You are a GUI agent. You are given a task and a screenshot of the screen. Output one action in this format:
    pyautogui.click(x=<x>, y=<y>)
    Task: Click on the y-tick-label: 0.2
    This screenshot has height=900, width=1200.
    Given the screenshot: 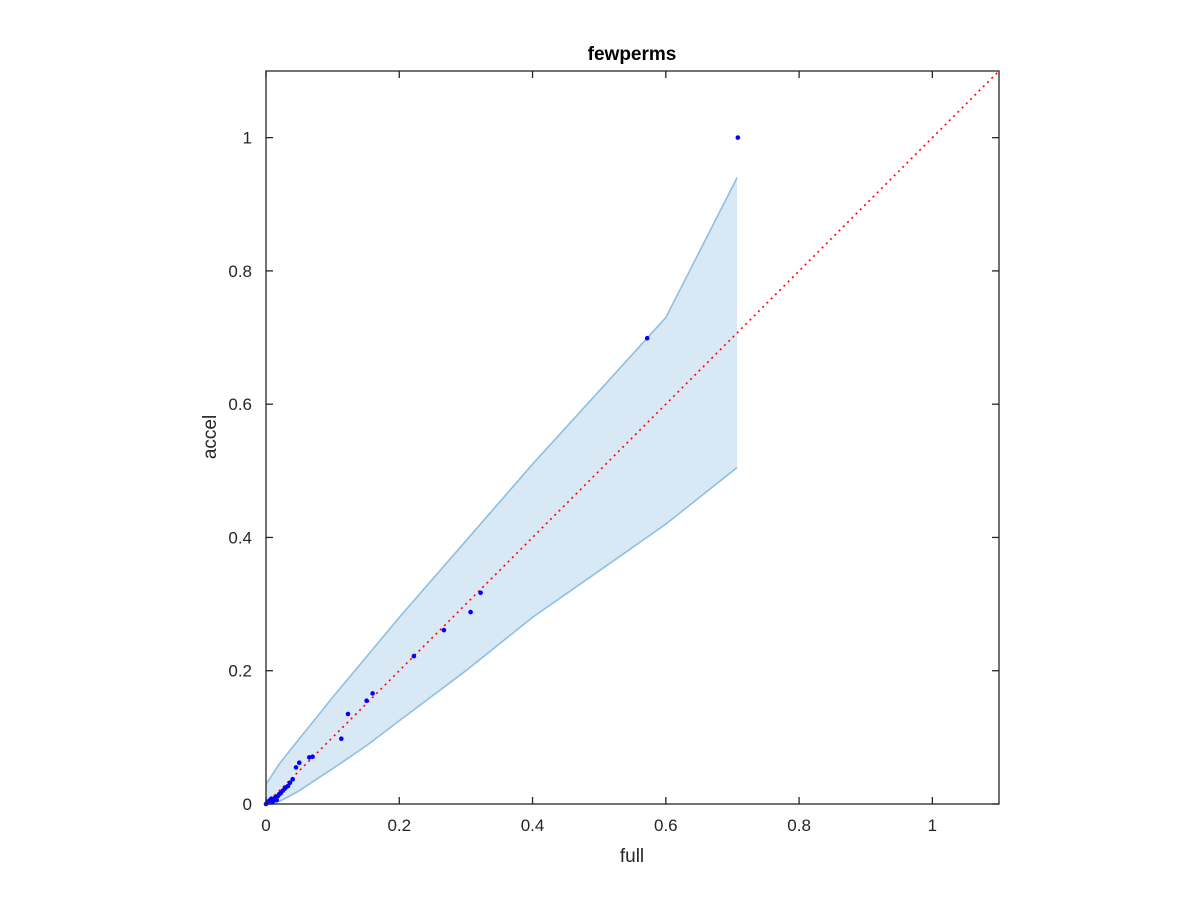 What is the action you would take?
    pyautogui.click(x=240, y=671)
    